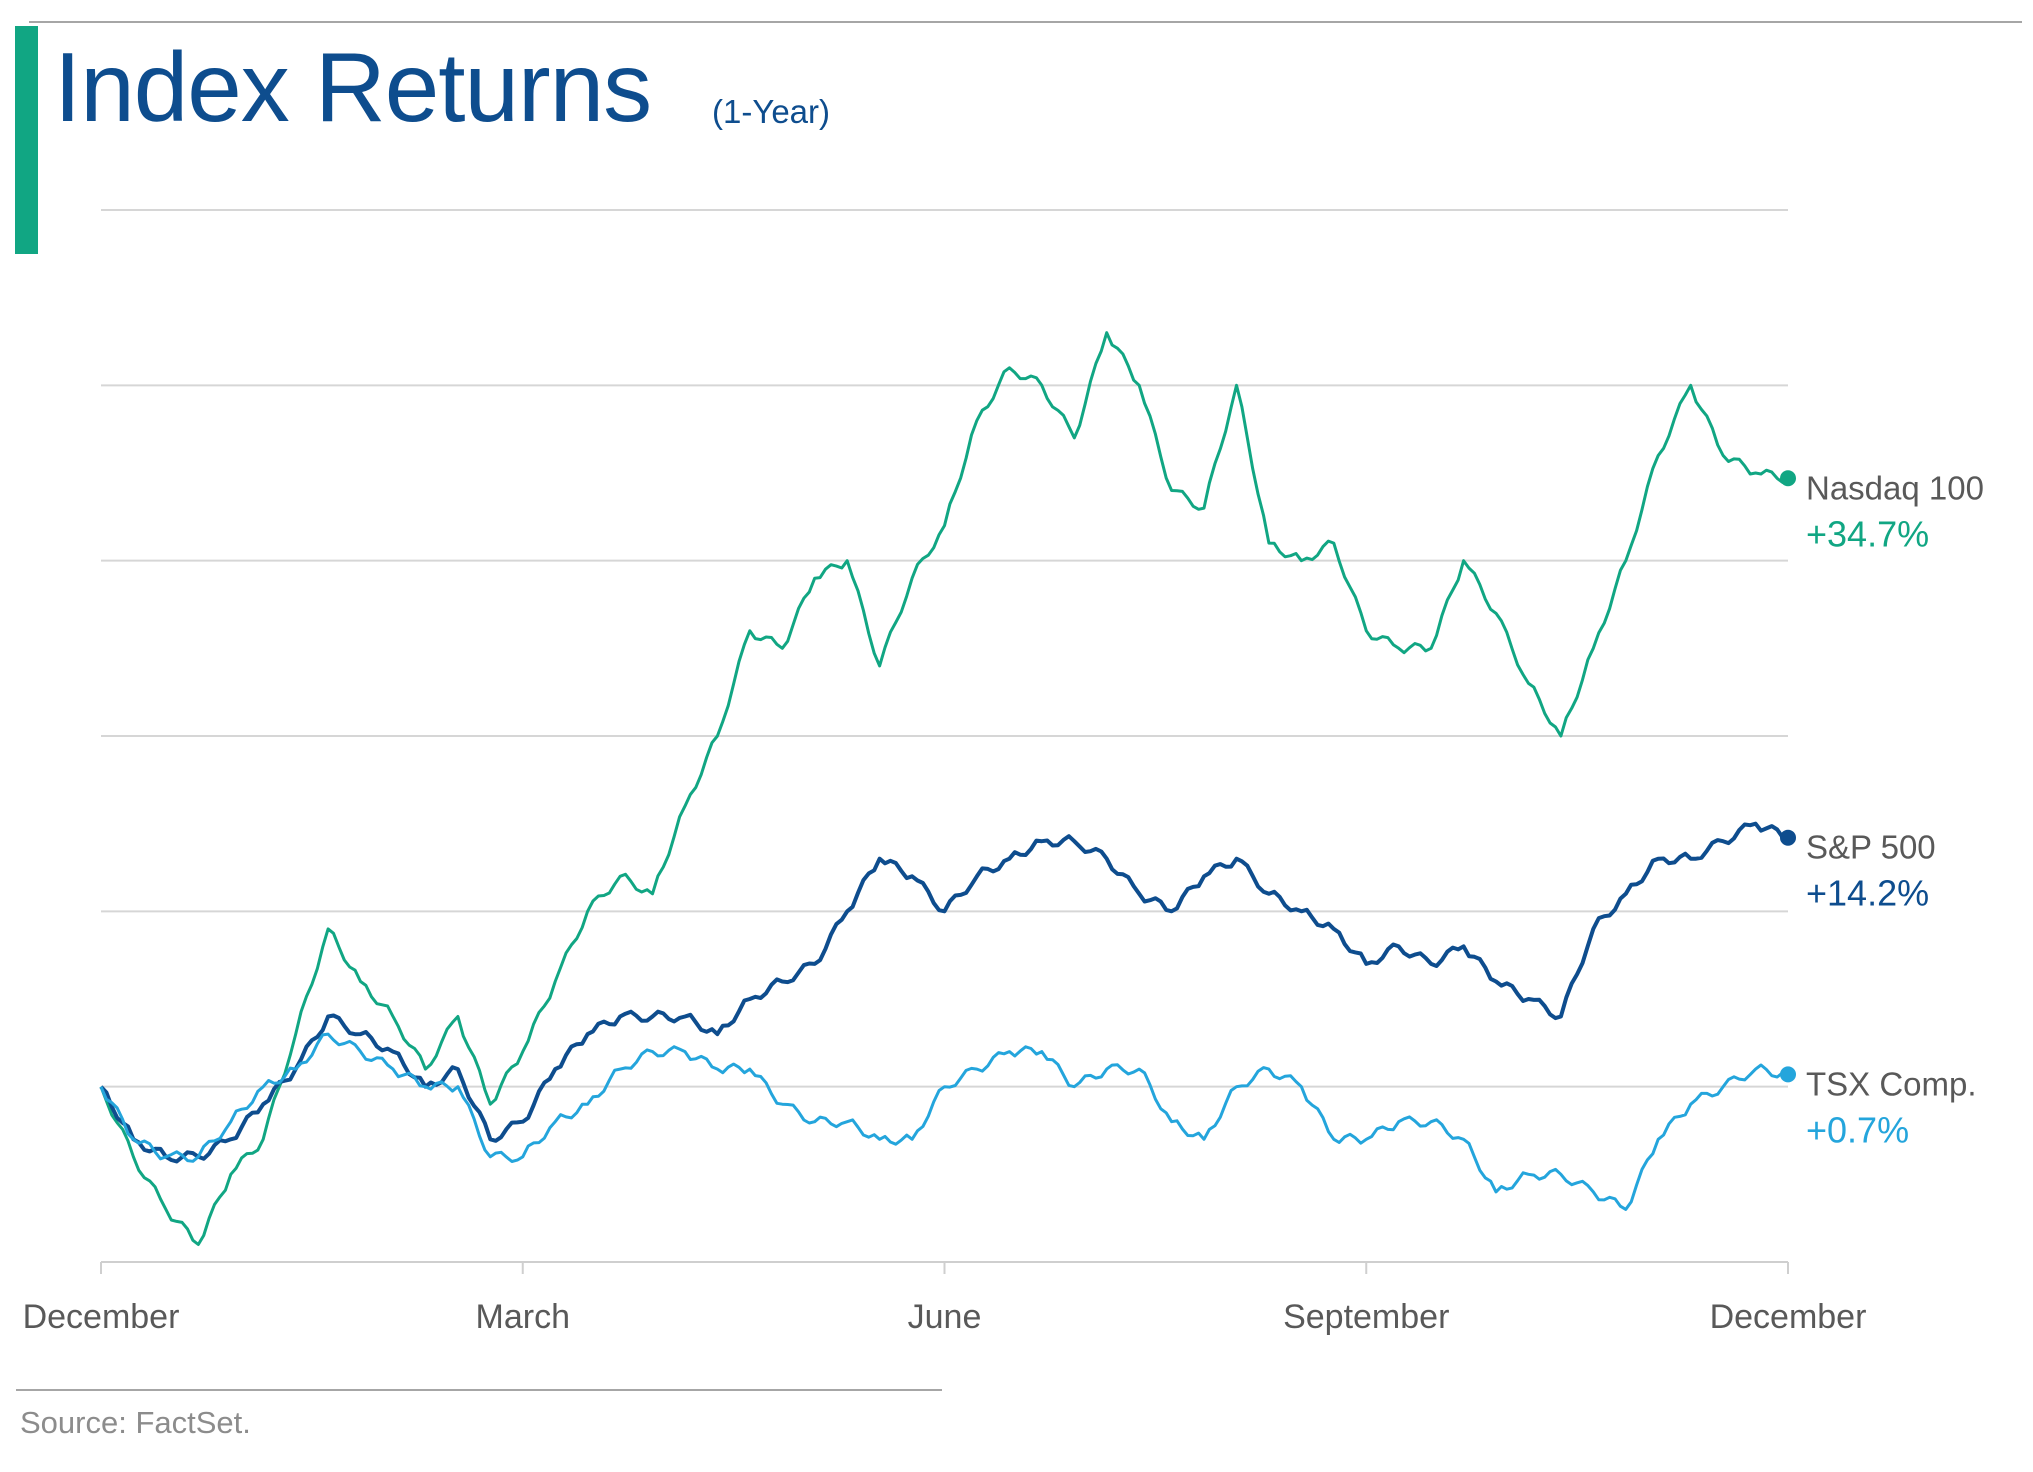 The height and width of the screenshot is (1472, 2033). What do you see at coordinates (1857, 1129) in the screenshot?
I see `series-value-label-tsx-comp: +0.7%` at bounding box center [1857, 1129].